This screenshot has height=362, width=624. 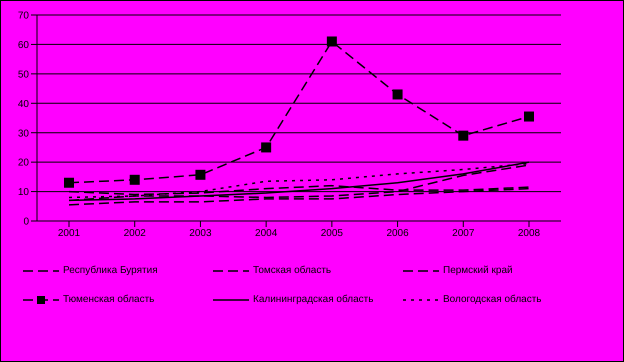 What do you see at coordinates (24, 104) in the screenshot?
I see `y-tick-label: 40` at bounding box center [24, 104].